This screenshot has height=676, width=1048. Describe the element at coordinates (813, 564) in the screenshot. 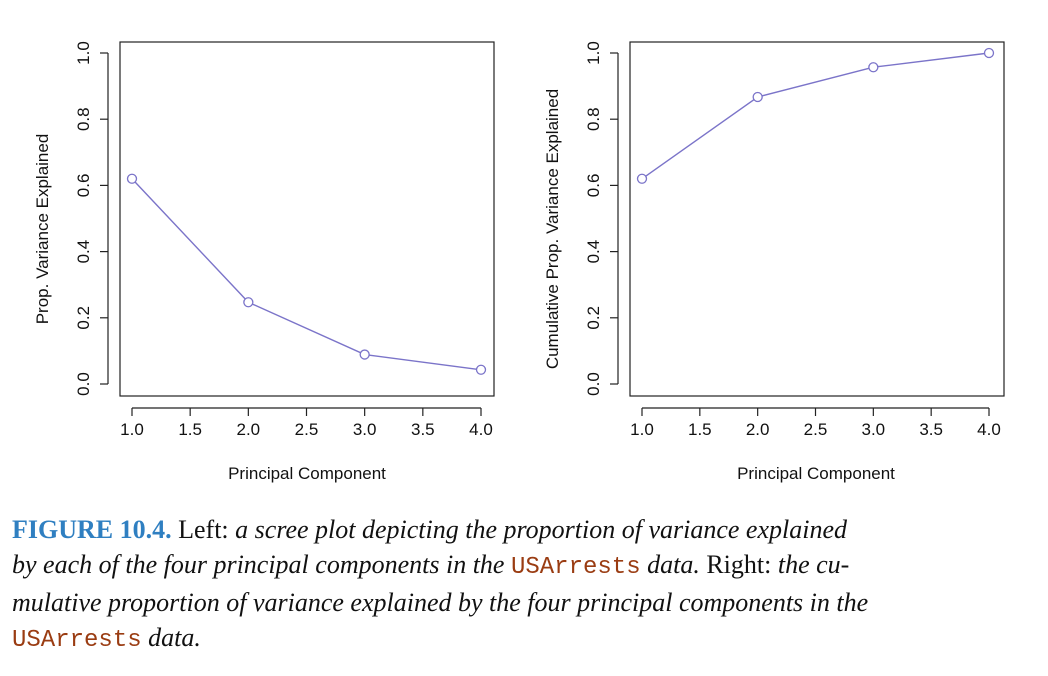

I see `caption-right-text: the cu-` at that location.